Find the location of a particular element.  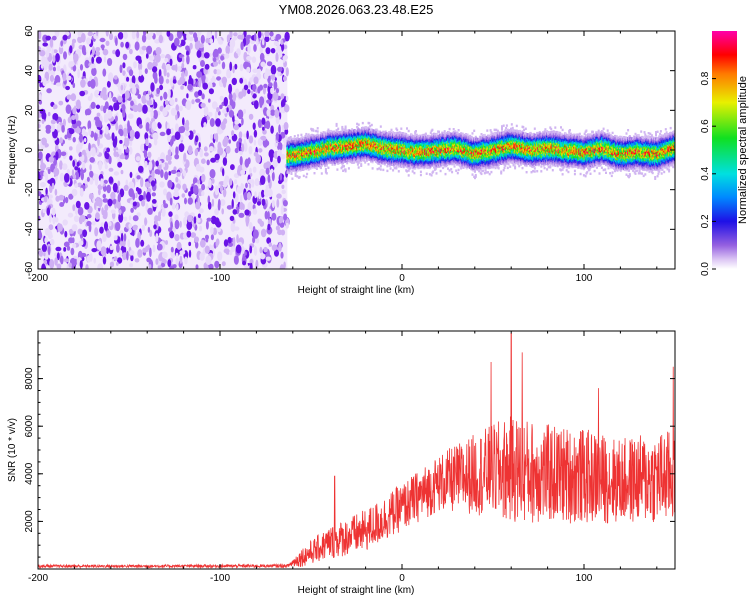

figure-title: YM08.2026.063.23.48.E25 is located at coordinates (356, 9).